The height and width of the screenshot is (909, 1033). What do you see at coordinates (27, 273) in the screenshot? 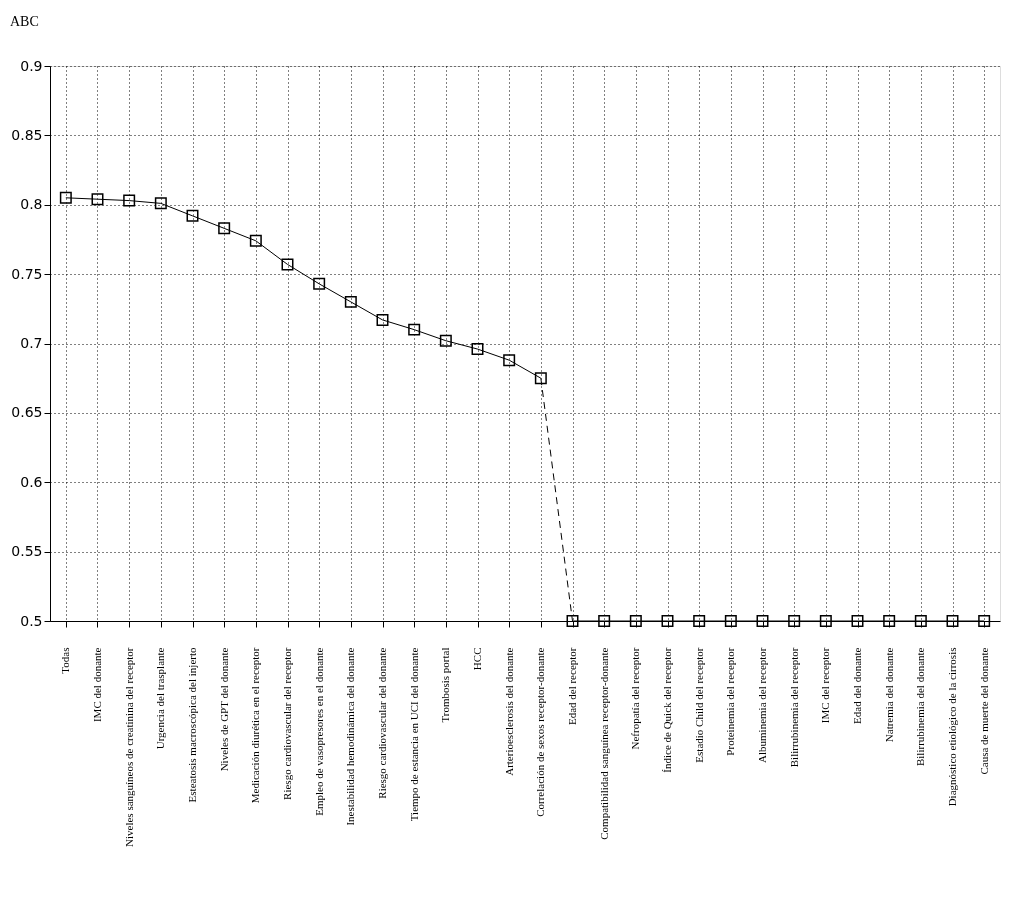
I see `y-tick-label: 0.75` at bounding box center [27, 273].